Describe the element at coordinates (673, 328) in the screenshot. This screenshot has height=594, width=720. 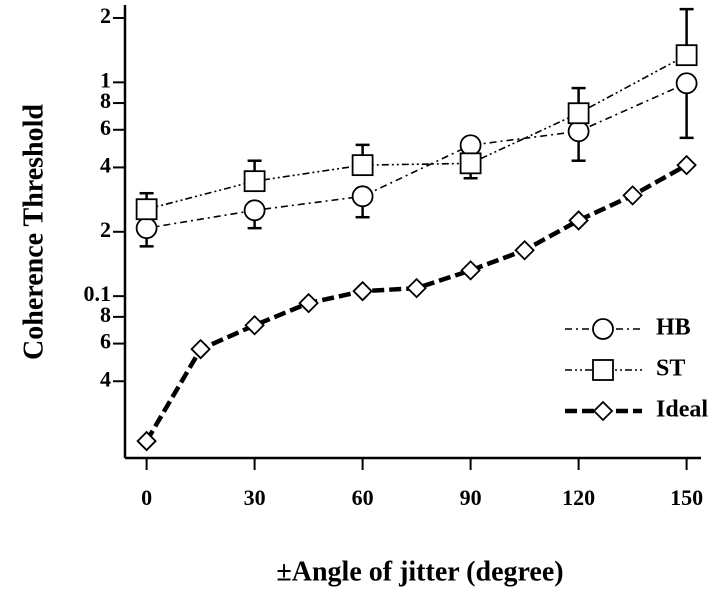
I see `legend-label: HB` at that location.